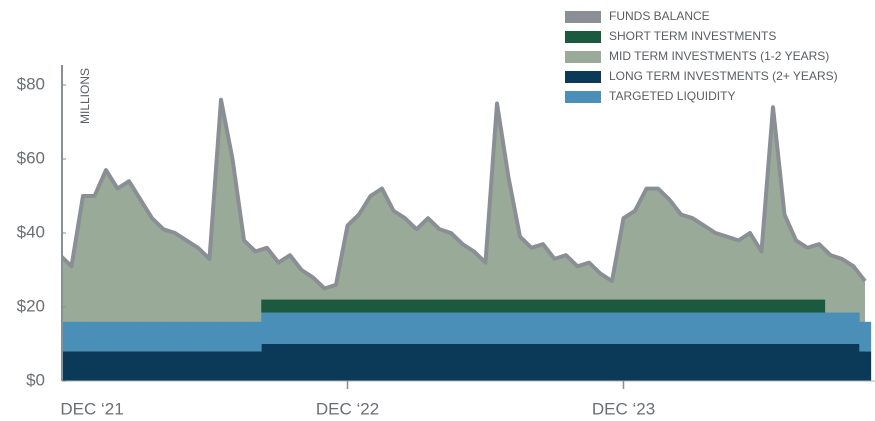  What do you see at coordinates (659, 16) in the screenshot?
I see `legend-label: FUNDS BALANCE` at bounding box center [659, 16].